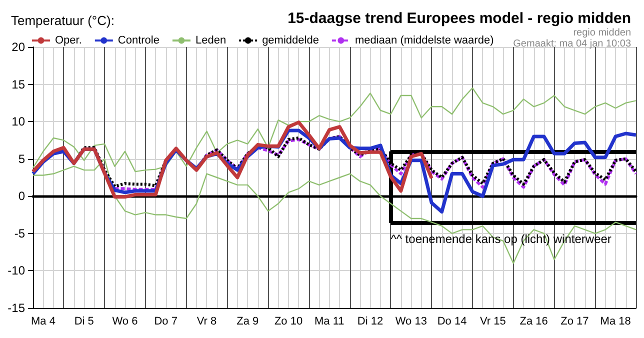 This screenshot has width=644, height=338. I want to click on legend-label: Controle, so click(139, 40).